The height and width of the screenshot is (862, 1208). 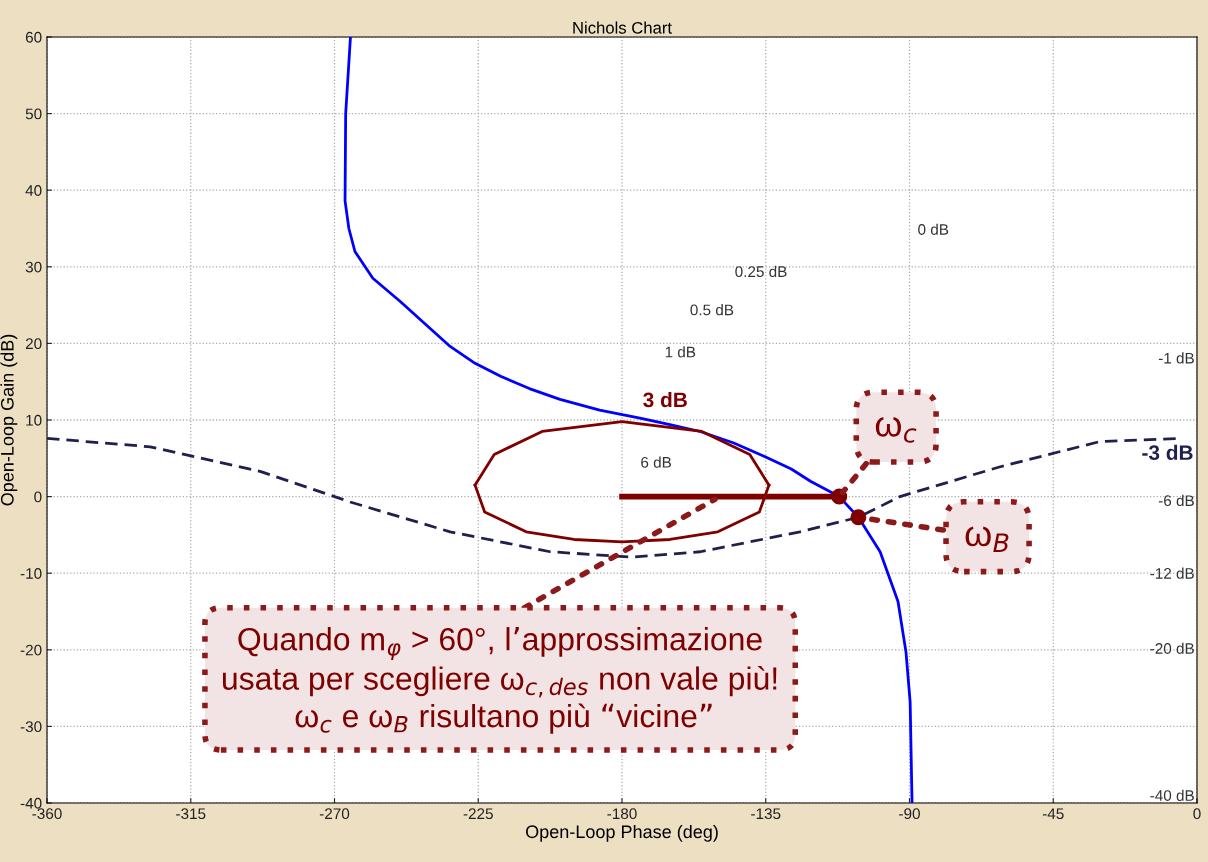 I want to click on y-tick-label: -30, so click(x=31, y=727).